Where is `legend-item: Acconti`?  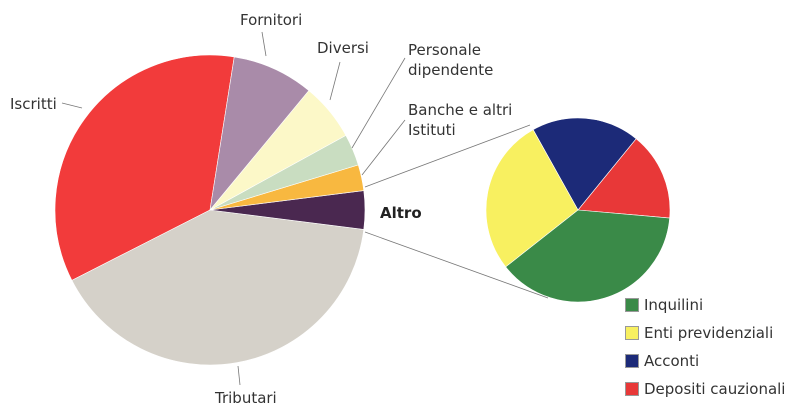
legend-item: Acconti is located at coordinates (662, 361).